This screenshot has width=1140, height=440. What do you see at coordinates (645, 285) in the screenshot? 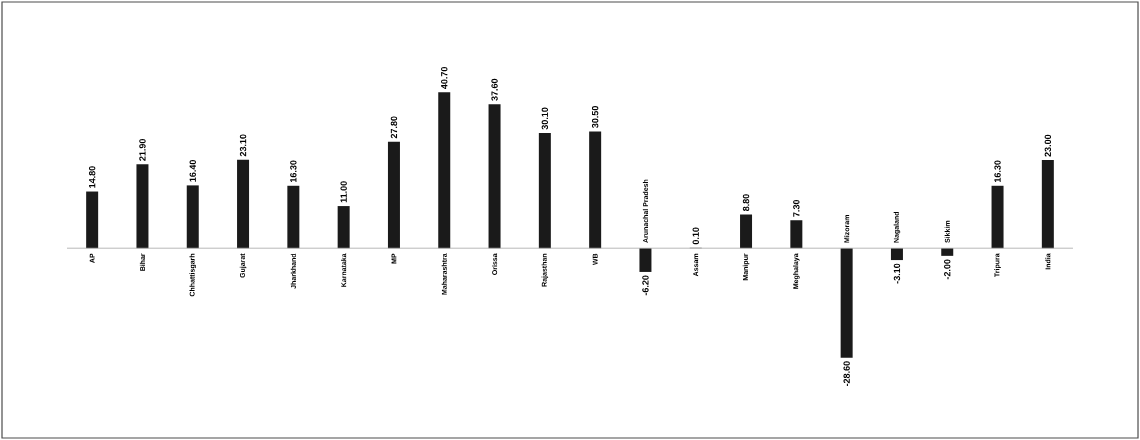
I see `data-label: -6.20` at bounding box center [645, 285].